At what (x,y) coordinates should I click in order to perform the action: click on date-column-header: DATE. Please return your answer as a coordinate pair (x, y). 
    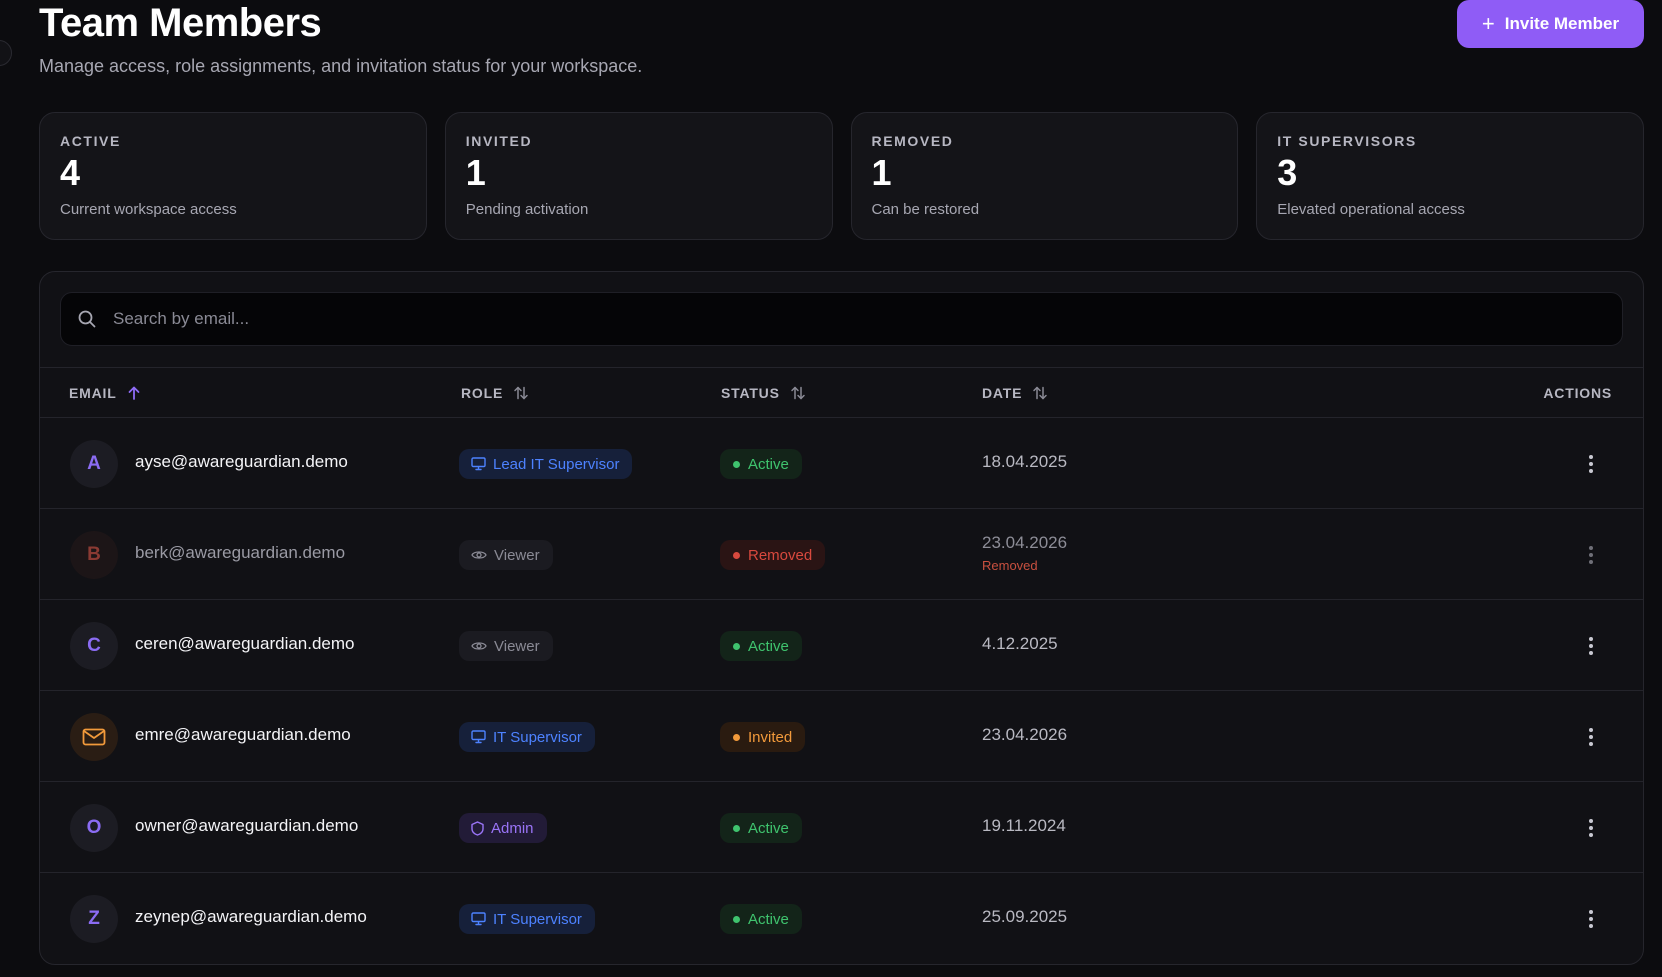
    Looking at the image, I should click on (1015, 393).